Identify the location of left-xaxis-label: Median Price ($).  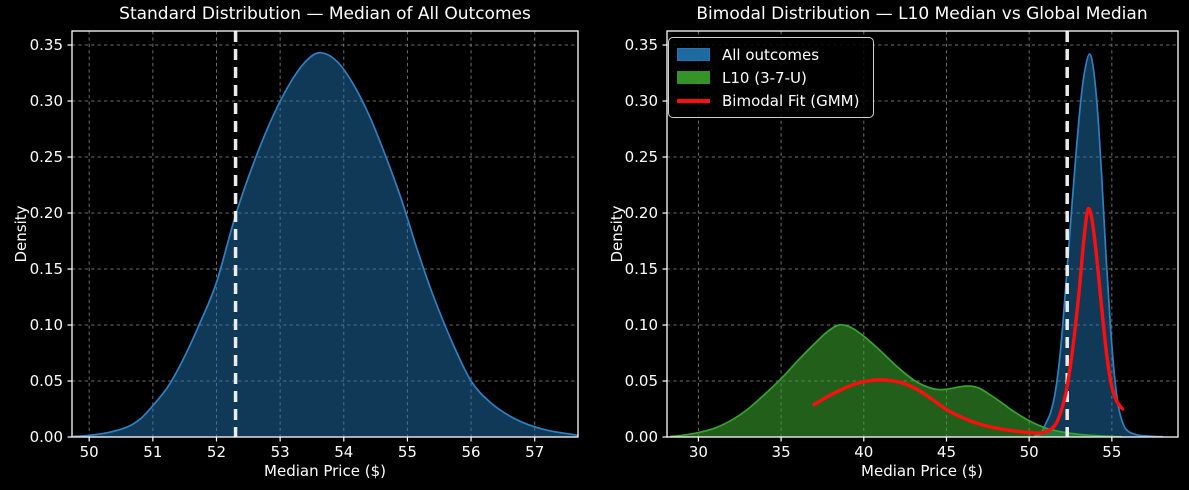
(325, 471).